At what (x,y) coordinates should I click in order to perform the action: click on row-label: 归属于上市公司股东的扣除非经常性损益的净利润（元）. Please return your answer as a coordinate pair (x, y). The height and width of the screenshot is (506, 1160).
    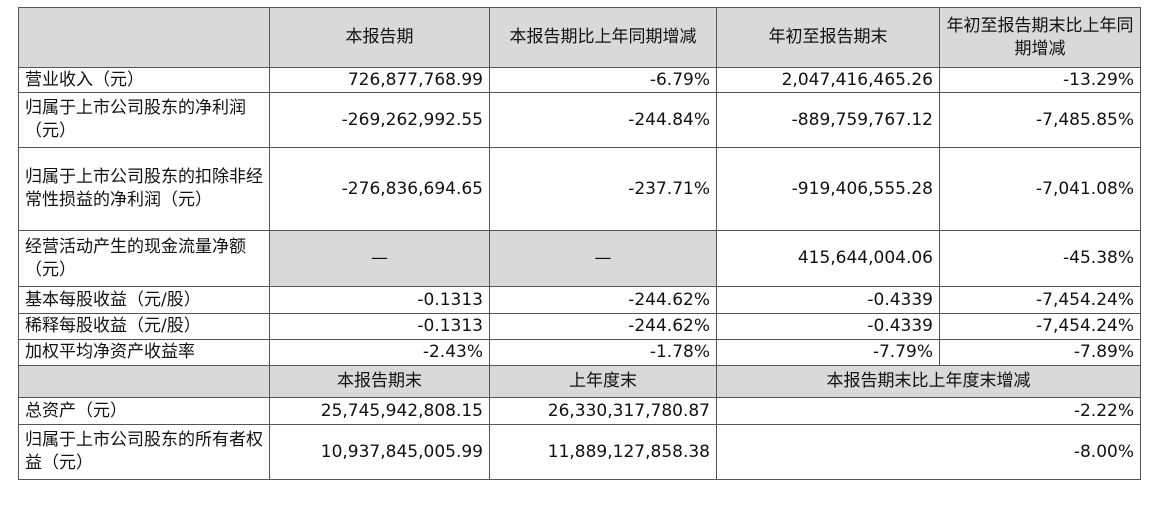
    Looking at the image, I should click on (144, 189).